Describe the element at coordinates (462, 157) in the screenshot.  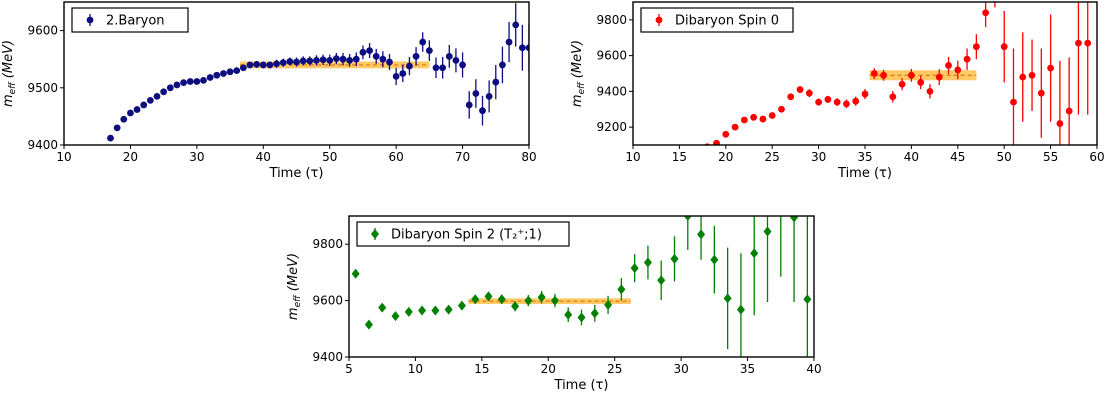
I see `x-tick-label: 70` at that location.